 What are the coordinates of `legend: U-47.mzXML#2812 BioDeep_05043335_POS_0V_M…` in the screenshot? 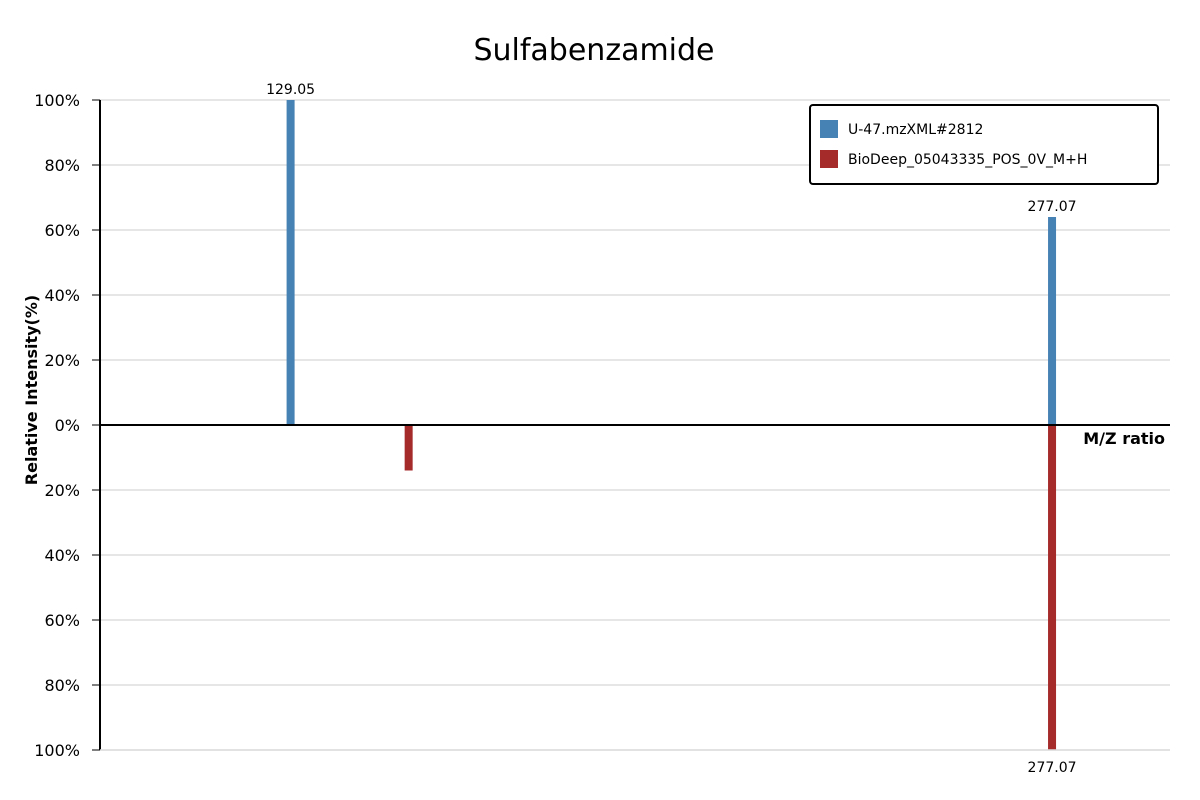 It's located at (984, 144).